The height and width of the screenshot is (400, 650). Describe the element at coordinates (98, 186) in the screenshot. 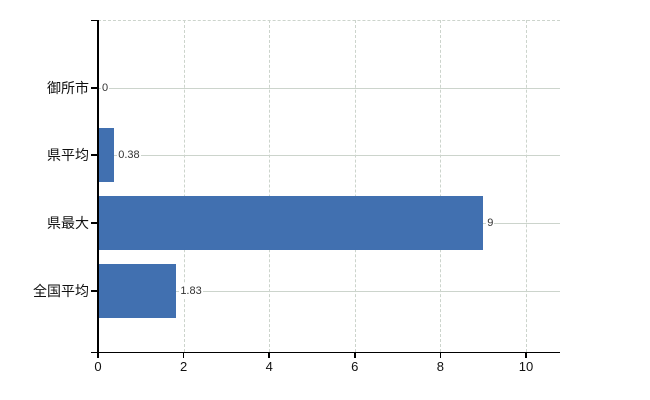

I see `y-axis-line` at that location.